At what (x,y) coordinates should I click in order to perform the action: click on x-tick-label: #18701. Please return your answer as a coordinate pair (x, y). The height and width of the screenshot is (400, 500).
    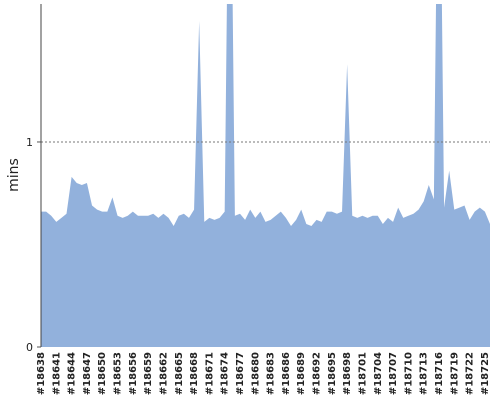
    Looking at the image, I should click on (362, 373).